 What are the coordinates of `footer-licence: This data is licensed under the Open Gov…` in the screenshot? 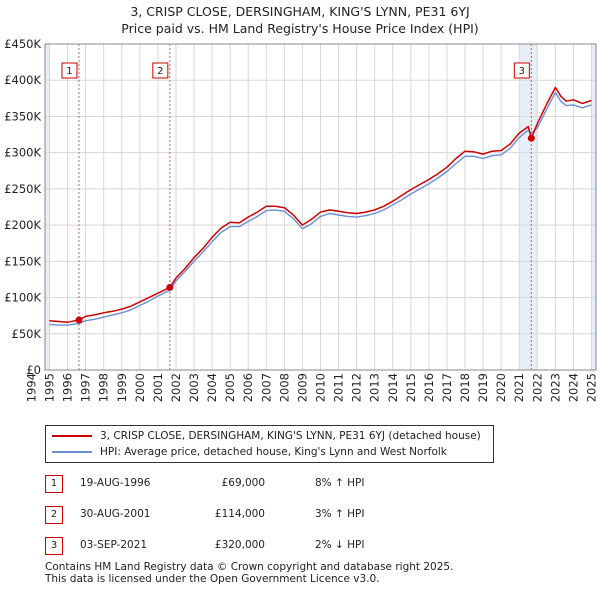 It's located at (212, 579).